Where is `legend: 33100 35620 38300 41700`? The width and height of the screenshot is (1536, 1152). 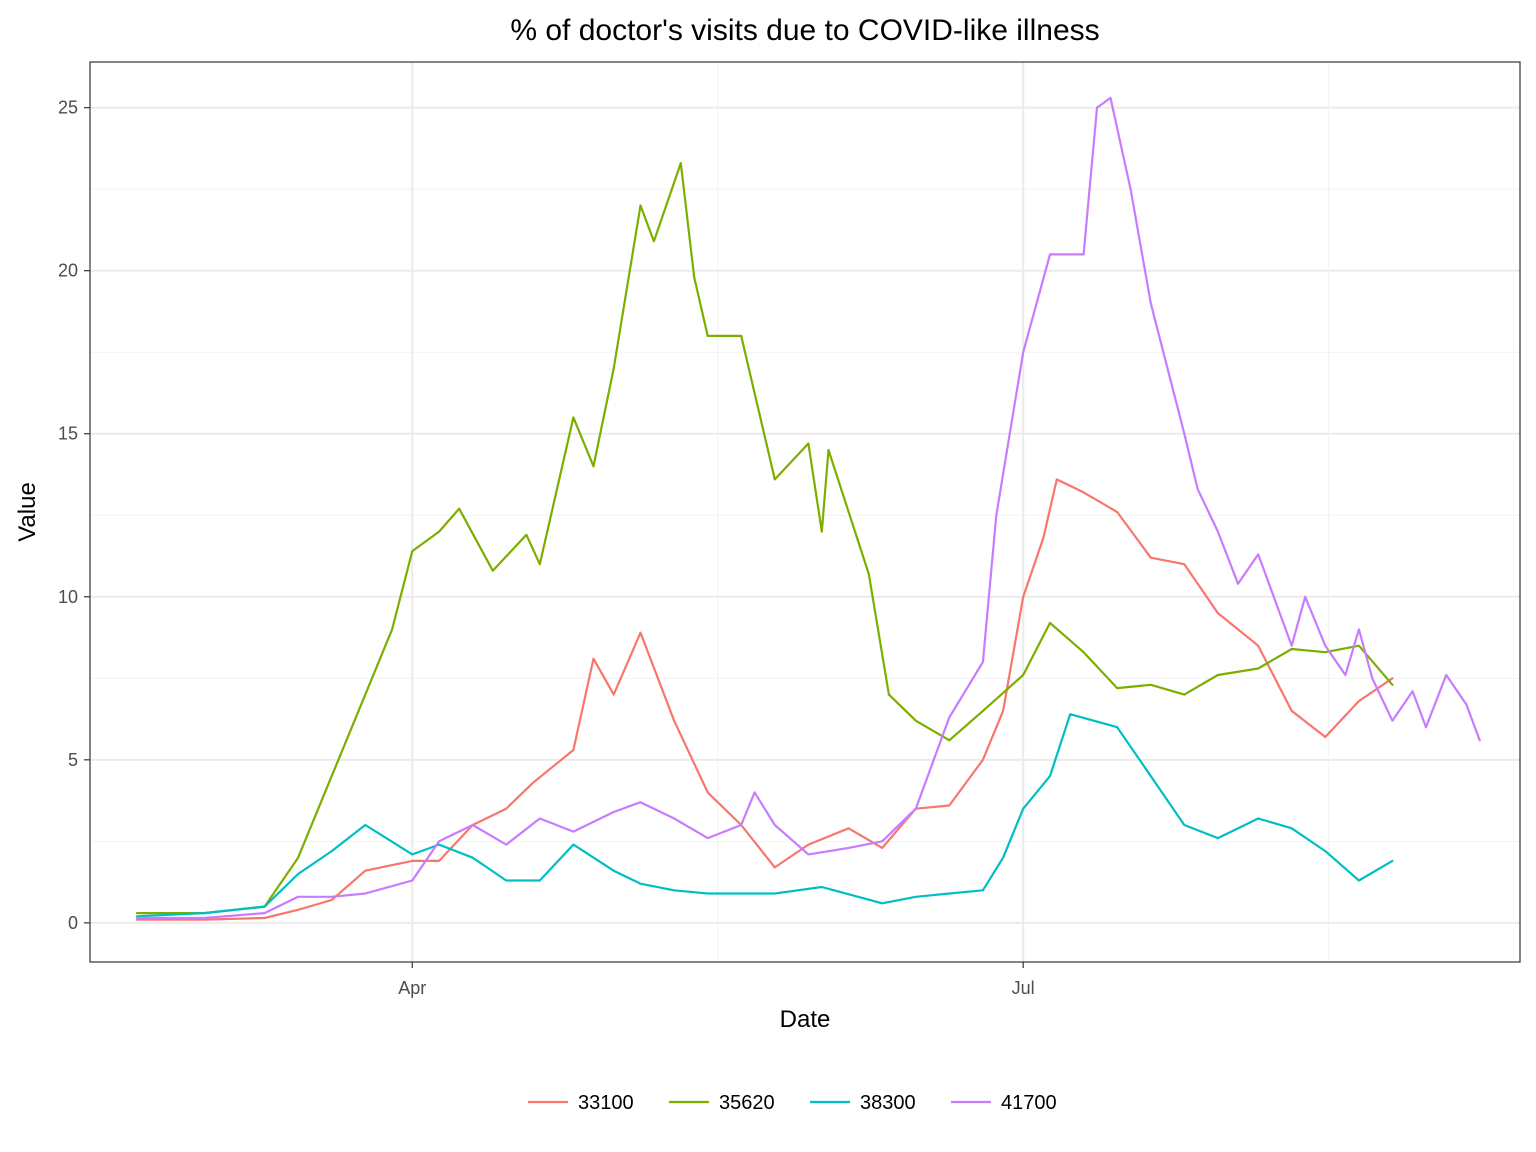 legend: 33100 35620 38300 41700 is located at coordinates (792, 1103).